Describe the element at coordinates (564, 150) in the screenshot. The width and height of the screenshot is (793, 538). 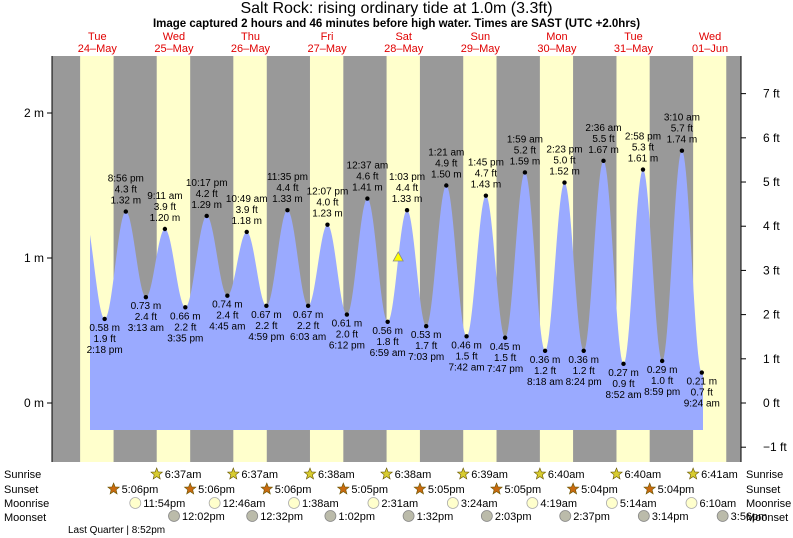
I see `tide-time-label: 2:23 pm` at that location.